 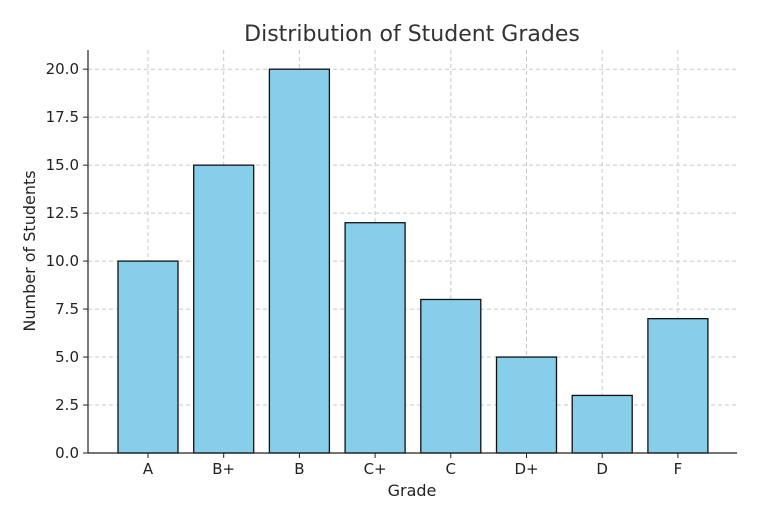 What do you see at coordinates (412, 490) in the screenshot?
I see `x-axis-label: Grade` at bounding box center [412, 490].